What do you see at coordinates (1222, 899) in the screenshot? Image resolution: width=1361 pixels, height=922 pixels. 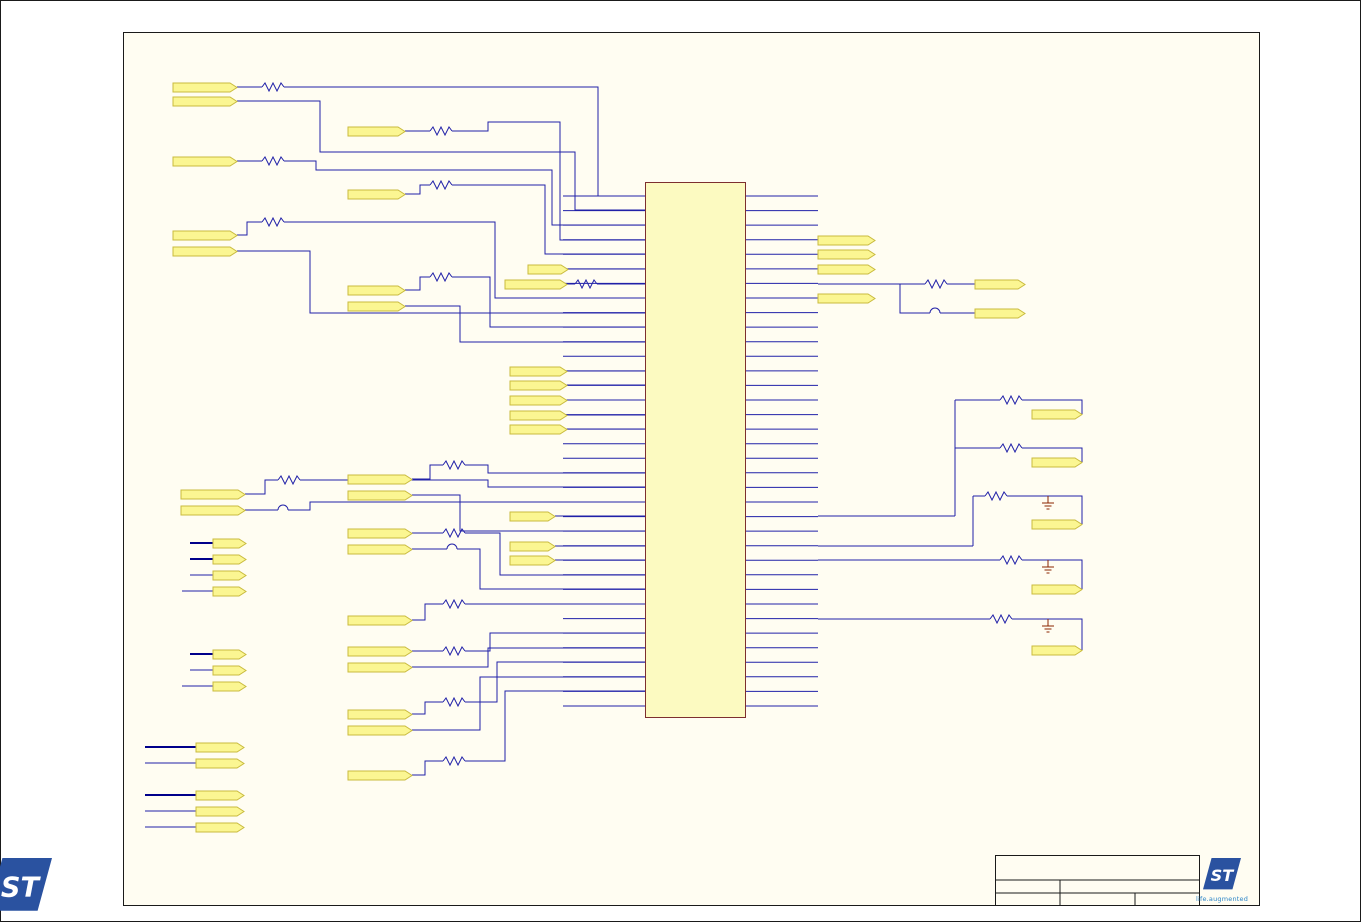 I see `st-tagline: life.augmented` at bounding box center [1222, 899].